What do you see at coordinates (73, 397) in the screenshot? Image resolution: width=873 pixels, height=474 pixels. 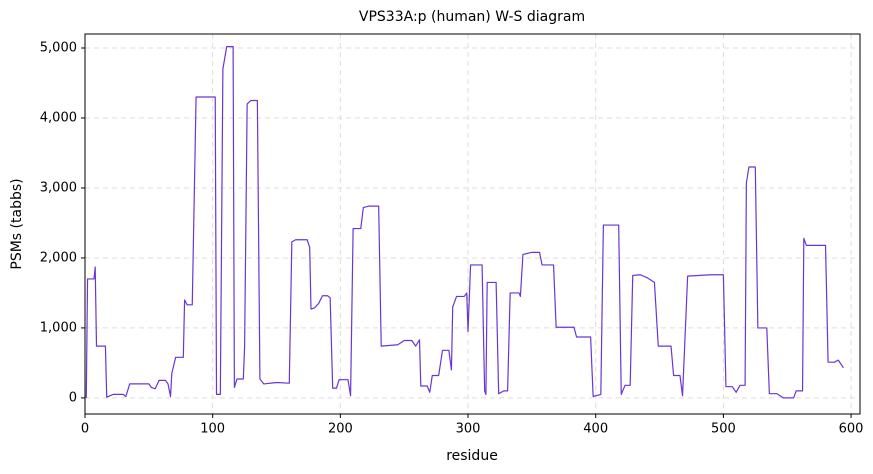 I see `y-tick-label: 0` at bounding box center [73, 397].